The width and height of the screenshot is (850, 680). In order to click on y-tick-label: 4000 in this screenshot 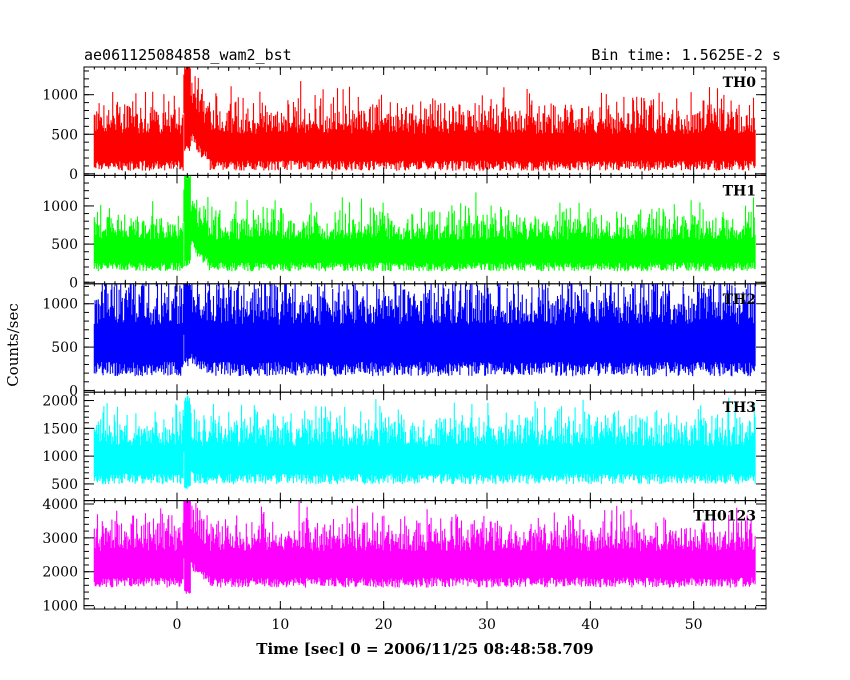, I will do `click(60, 505)`.